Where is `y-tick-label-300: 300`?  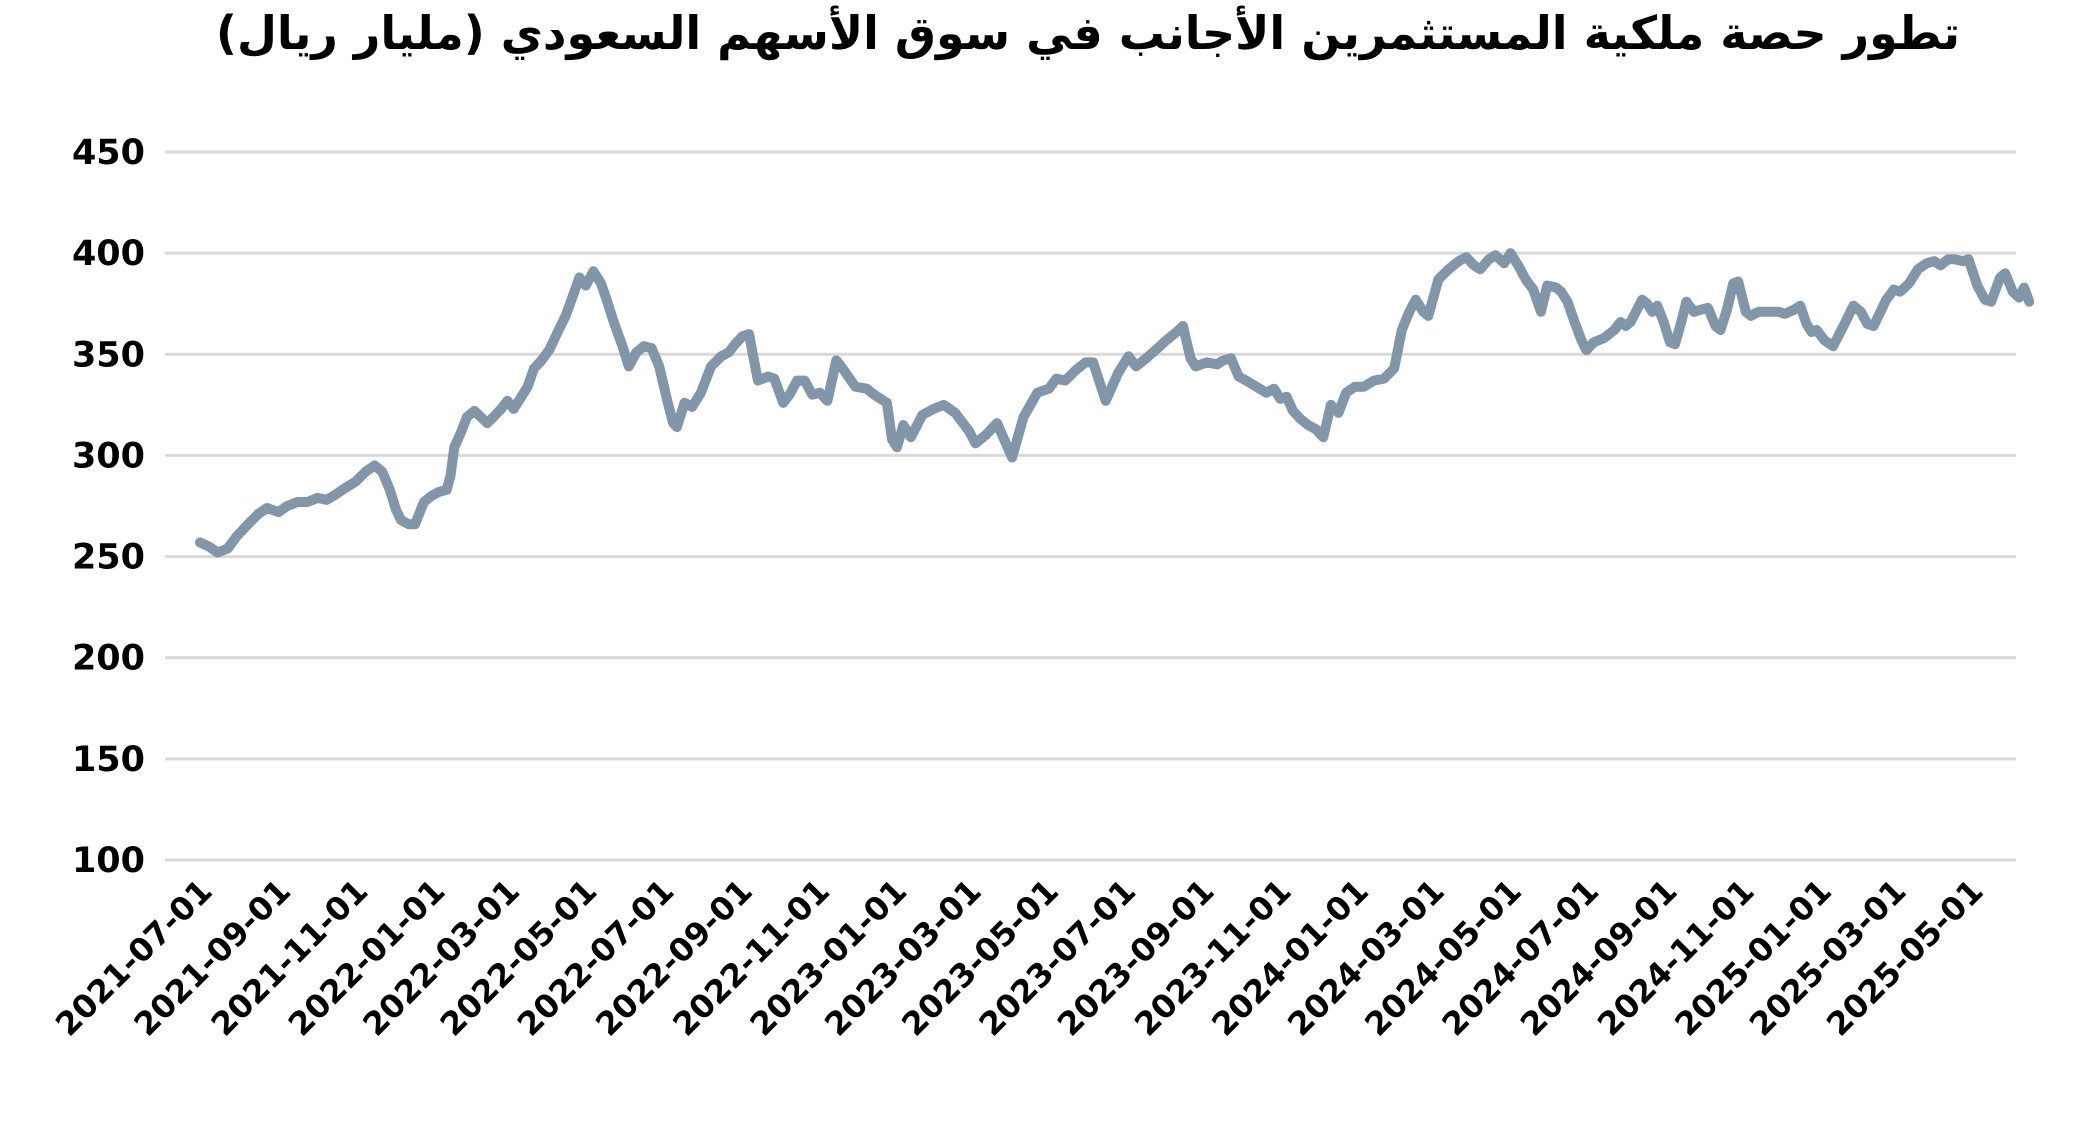
y-tick-label-300: 300 is located at coordinates (108, 456).